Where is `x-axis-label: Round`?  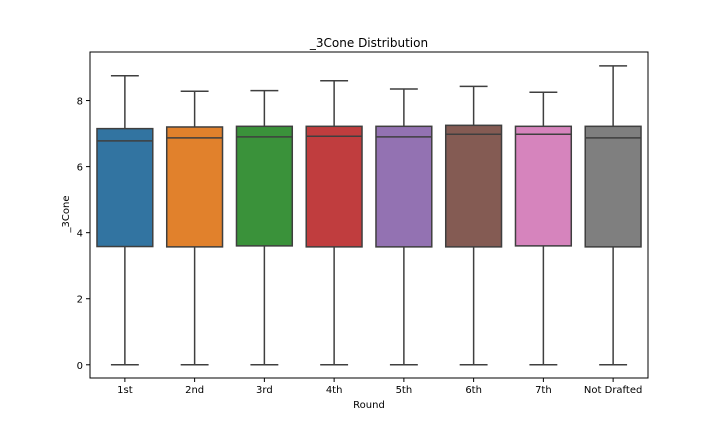
x-axis-label: Round is located at coordinates (369, 405).